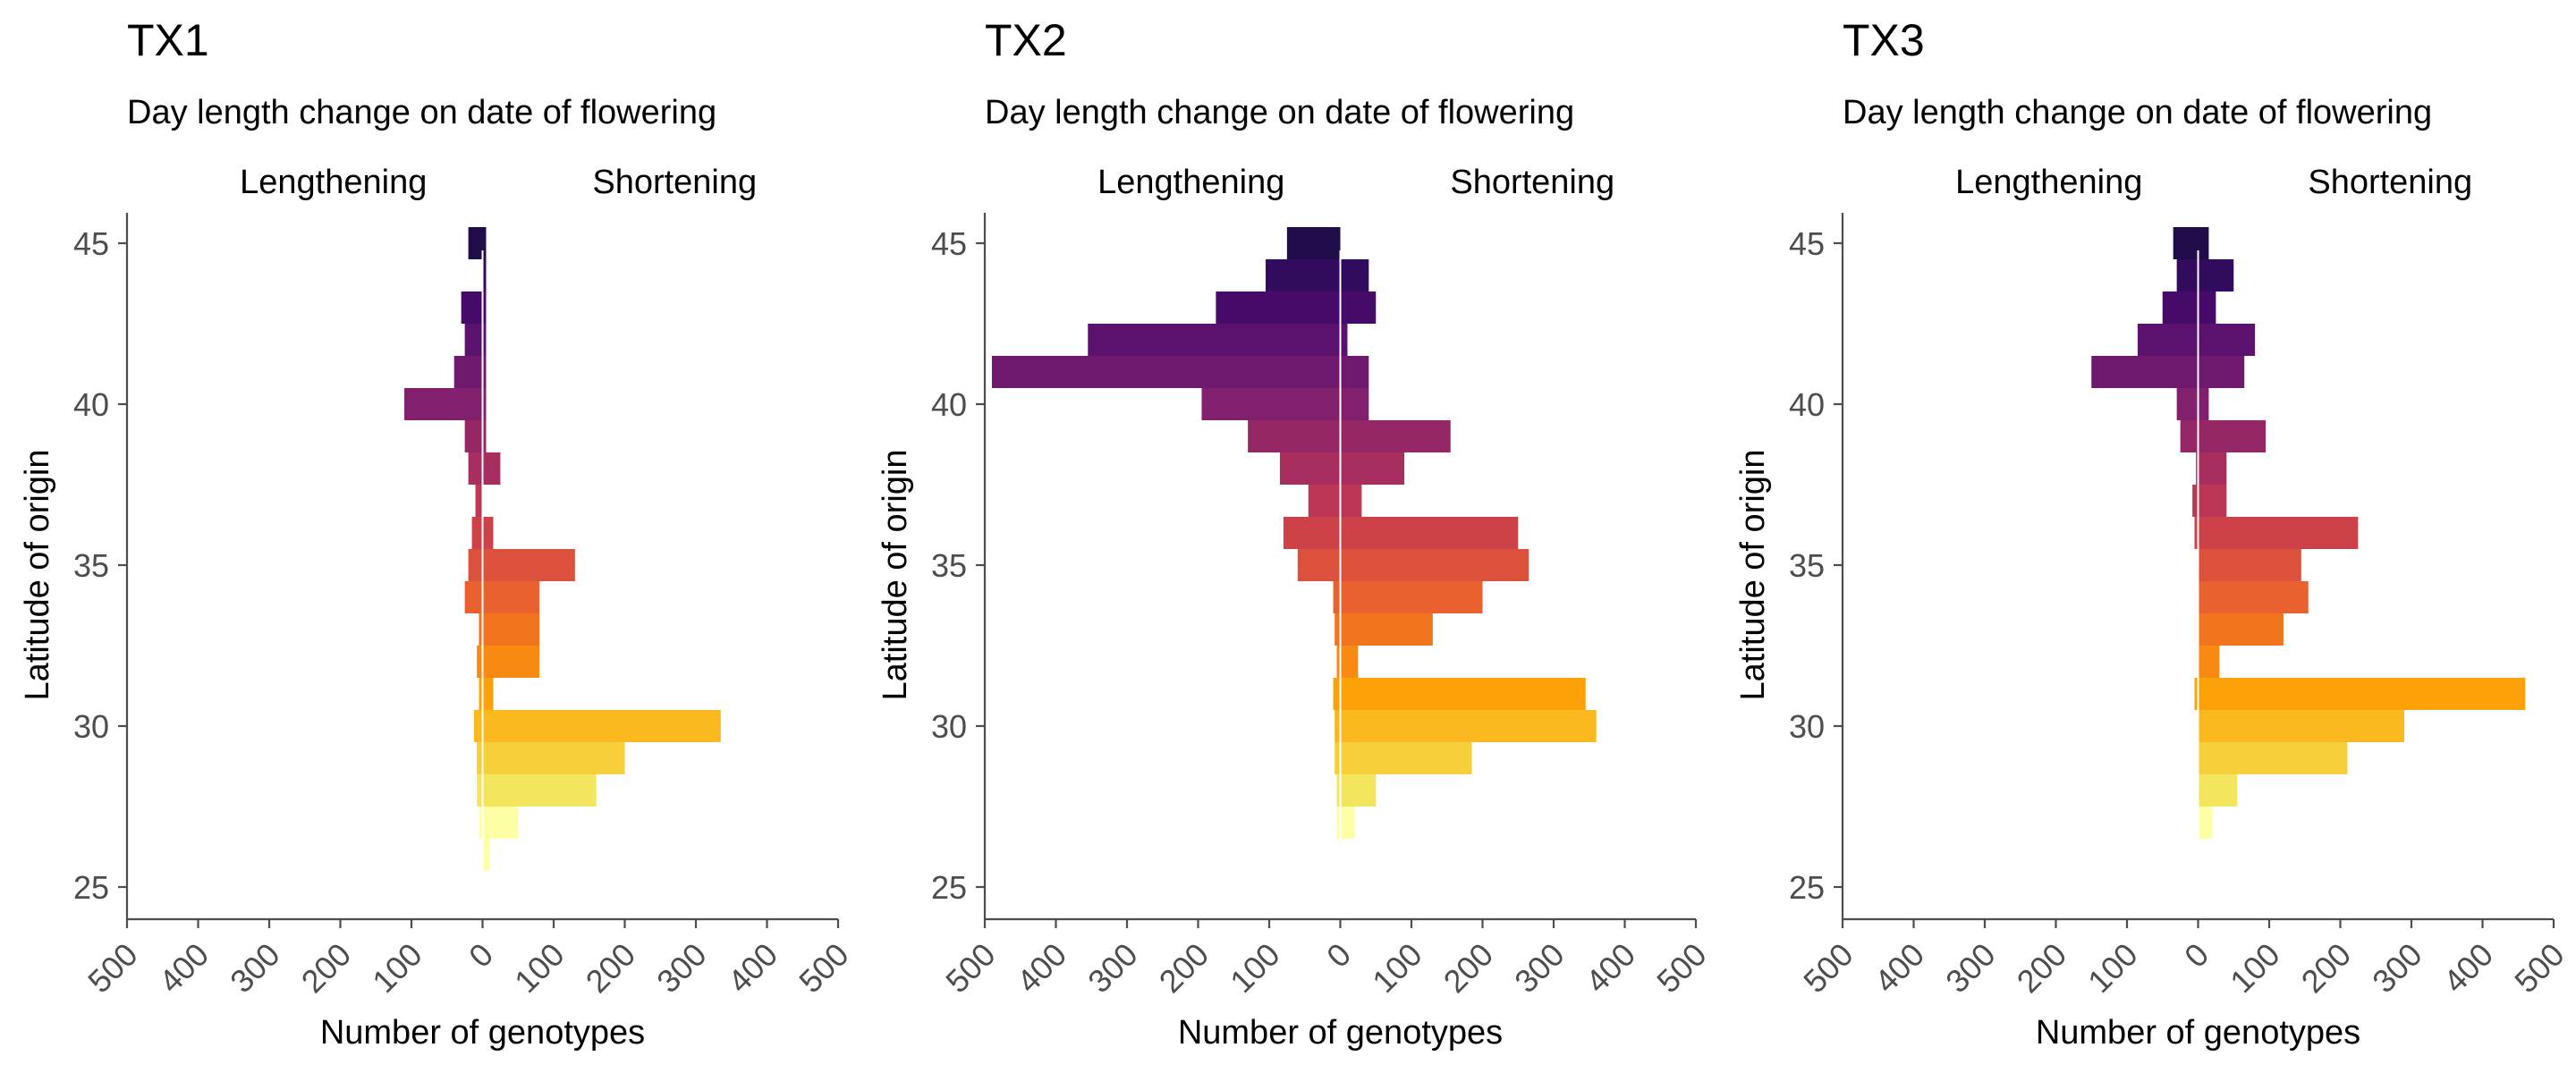 Image resolution: width=2576 pixels, height=1073 pixels. What do you see at coordinates (949, 726) in the screenshot?
I see `y-tick-label: 30` at bounding box center [949, 726].